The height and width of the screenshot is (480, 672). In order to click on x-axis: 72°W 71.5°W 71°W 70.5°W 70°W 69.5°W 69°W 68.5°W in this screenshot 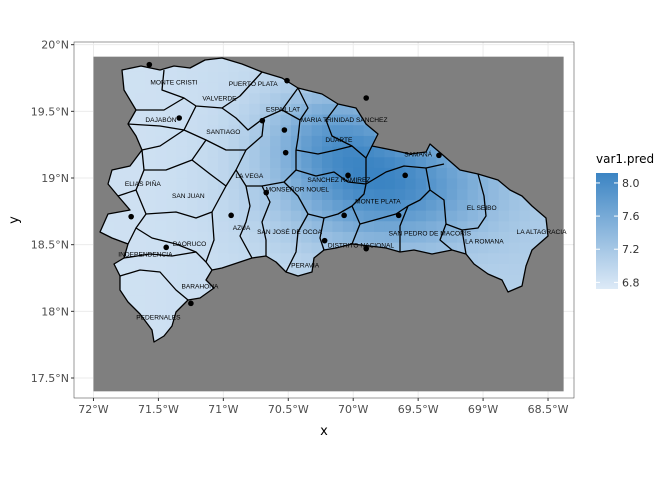, I will do `click(323, 407)`.